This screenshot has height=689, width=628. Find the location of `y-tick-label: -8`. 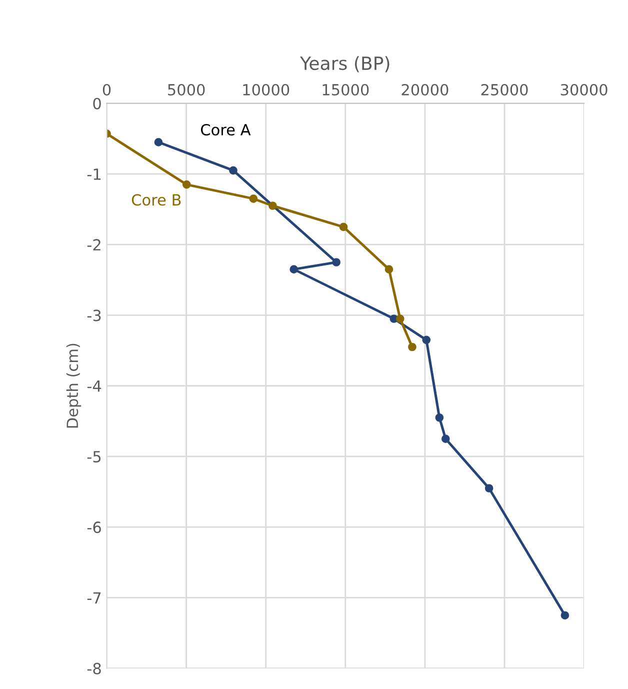

y-tick-label: -8 is located at coordinates (94, 668).